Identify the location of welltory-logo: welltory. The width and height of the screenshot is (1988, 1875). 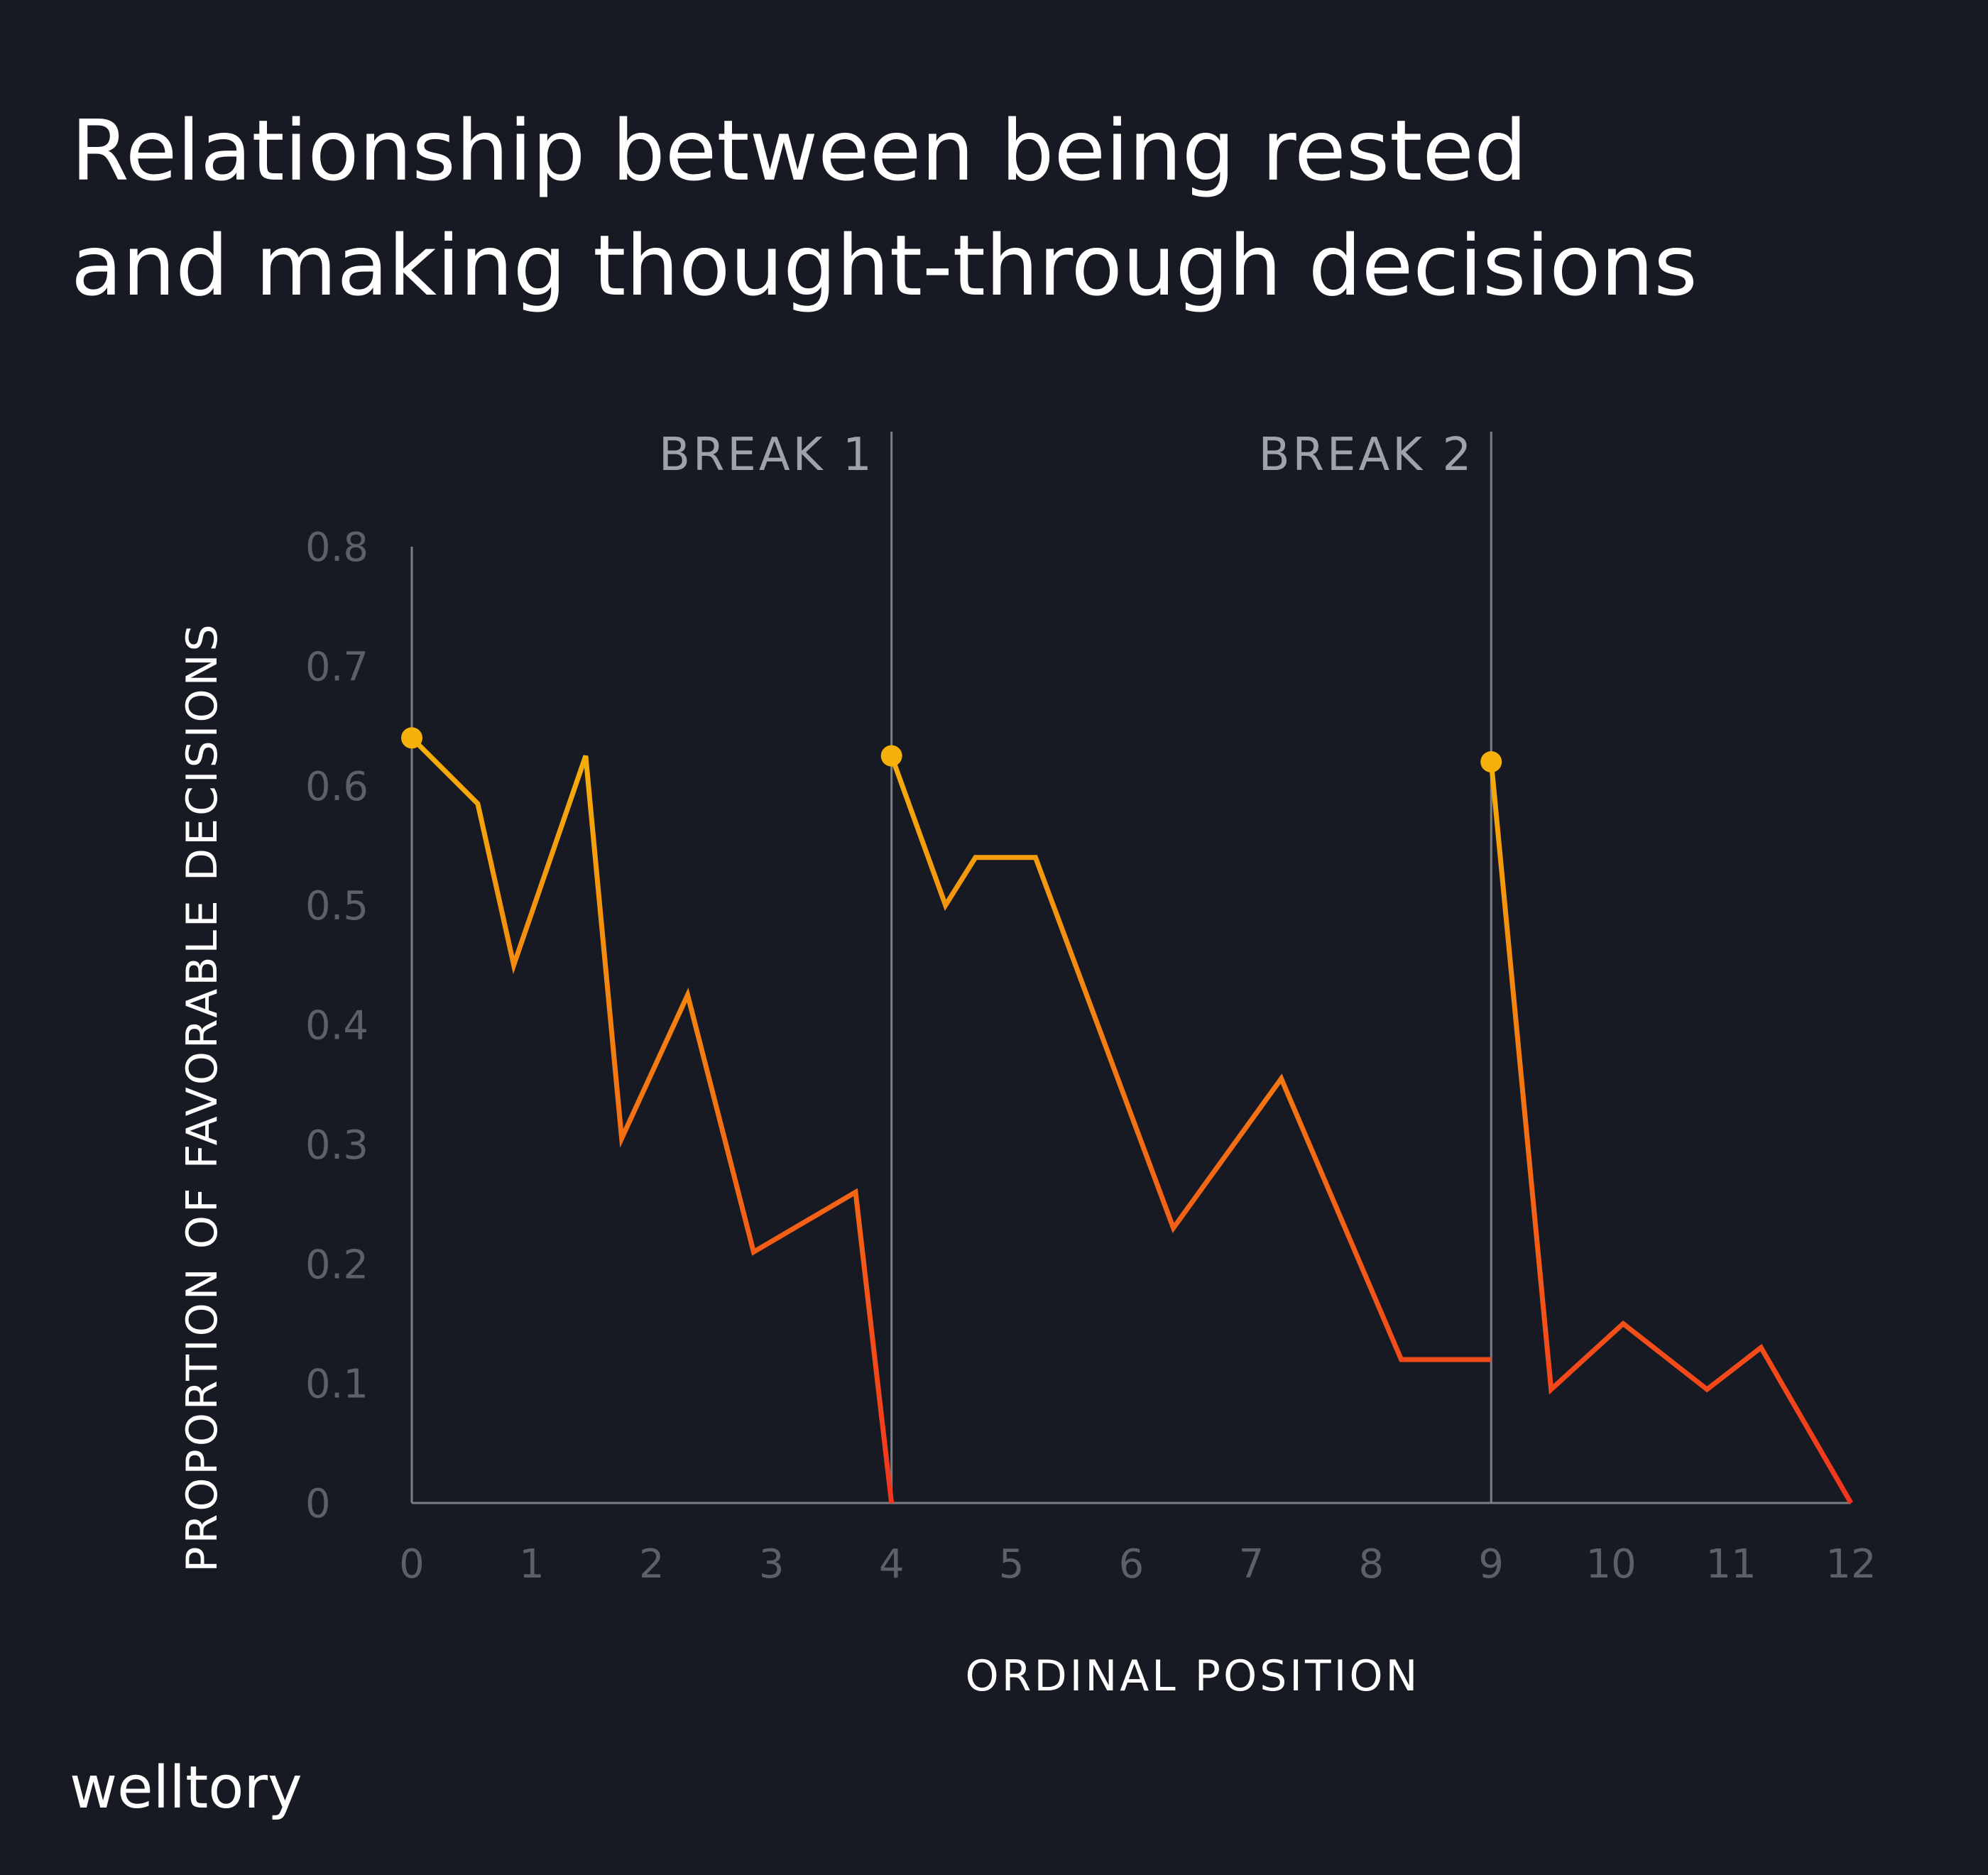
(186, 1788).